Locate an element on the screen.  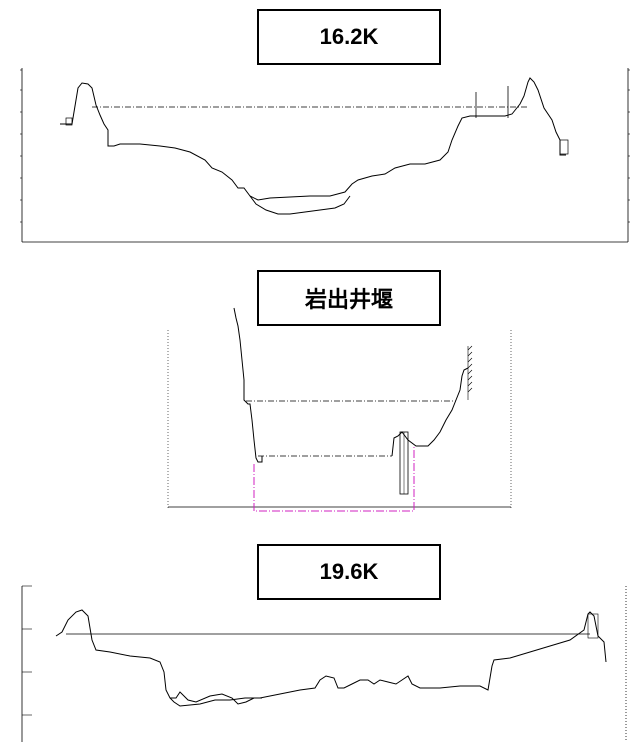
ground-profile-3b is located at coordinates (216, 698).